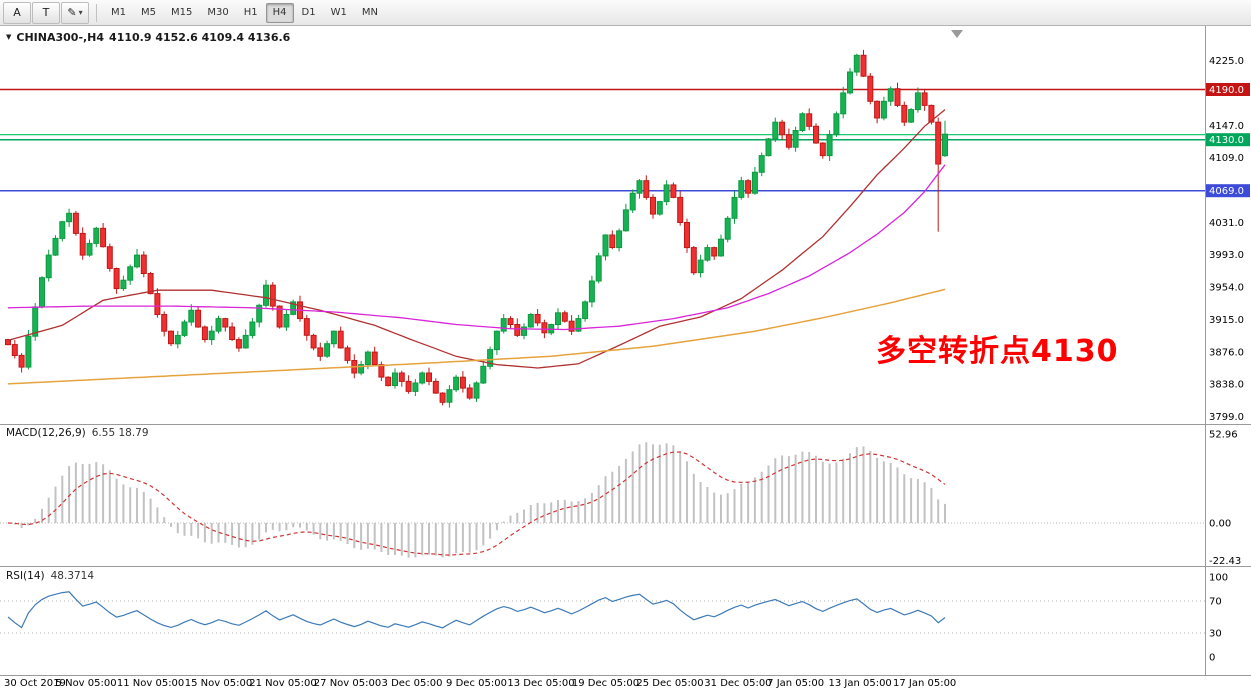 The image size is (1251, 695). What do you see at coordinates (1218, 578) in the screenshot?
I see `rsi-tick-label: 100` at bounding box center [1218, 578].